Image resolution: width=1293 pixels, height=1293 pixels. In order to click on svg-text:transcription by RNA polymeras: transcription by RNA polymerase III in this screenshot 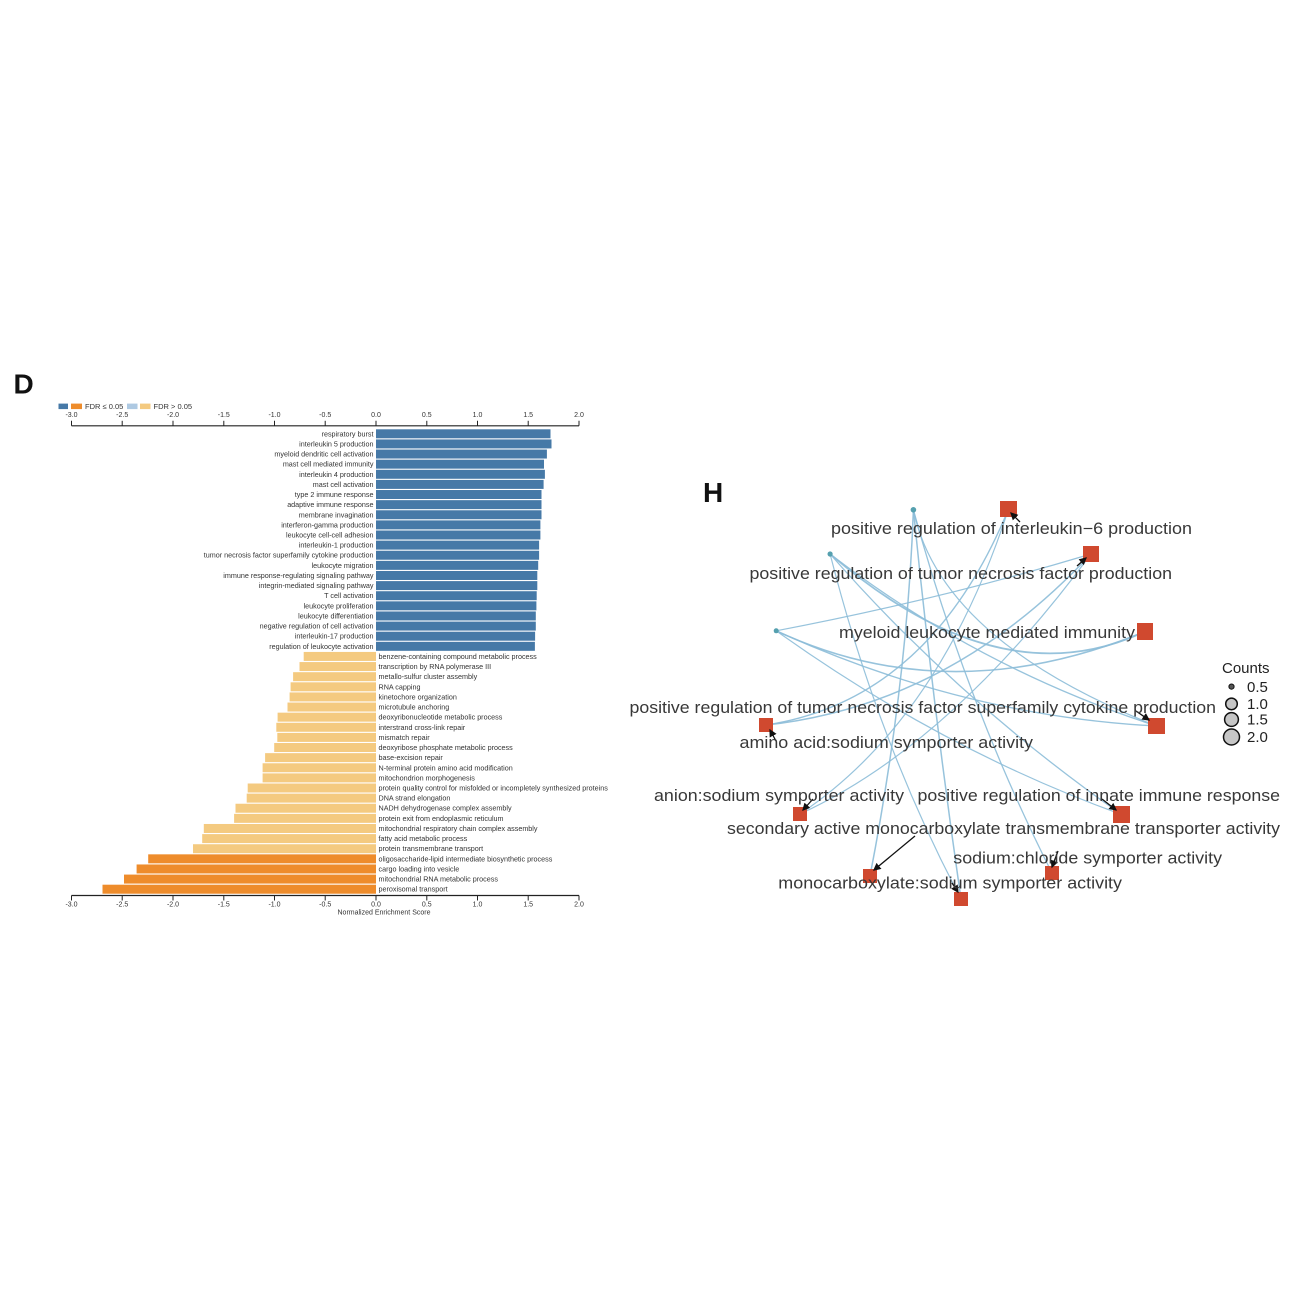, I will do `click(435, 666)`.